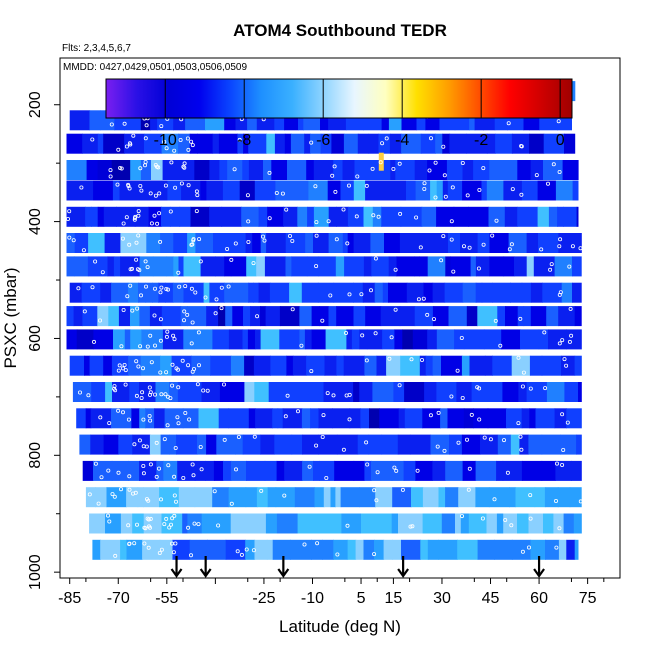 The image size is (650, 650). I want to click on y-tick-label: 1000, so click(35, 572).